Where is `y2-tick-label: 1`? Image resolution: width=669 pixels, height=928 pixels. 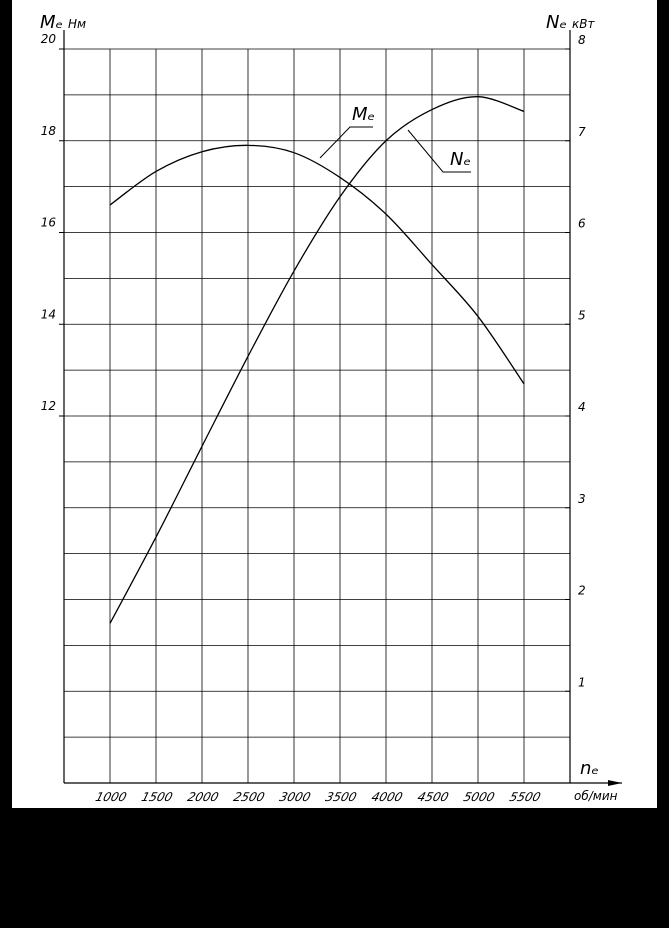
y2-tick-label: 1 is located at coordinates (582, 682).